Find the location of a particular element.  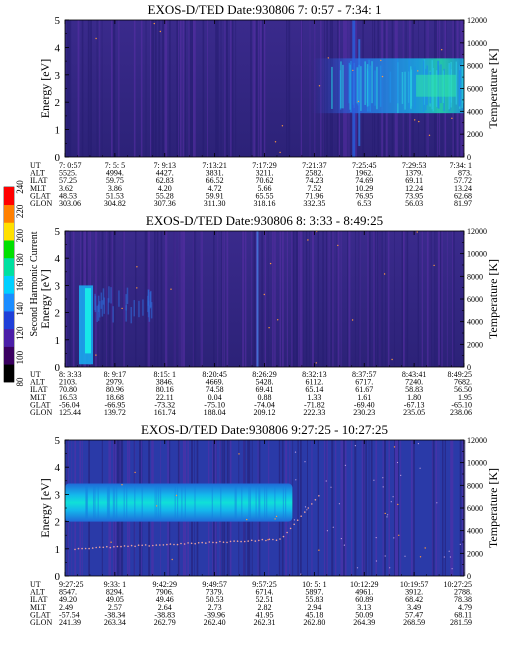

table-cell: 1962. is located at coordinates (364, 173).